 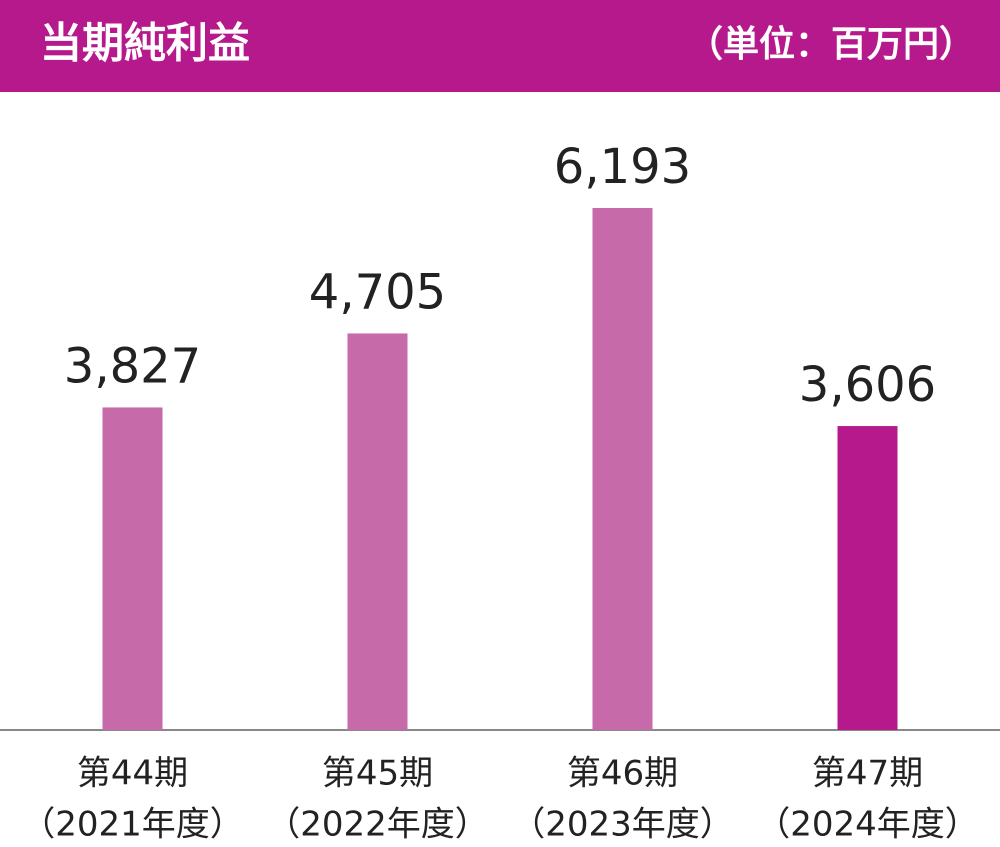 I want to click on x-tick-label: 第46期, so click(x=622, y=774).